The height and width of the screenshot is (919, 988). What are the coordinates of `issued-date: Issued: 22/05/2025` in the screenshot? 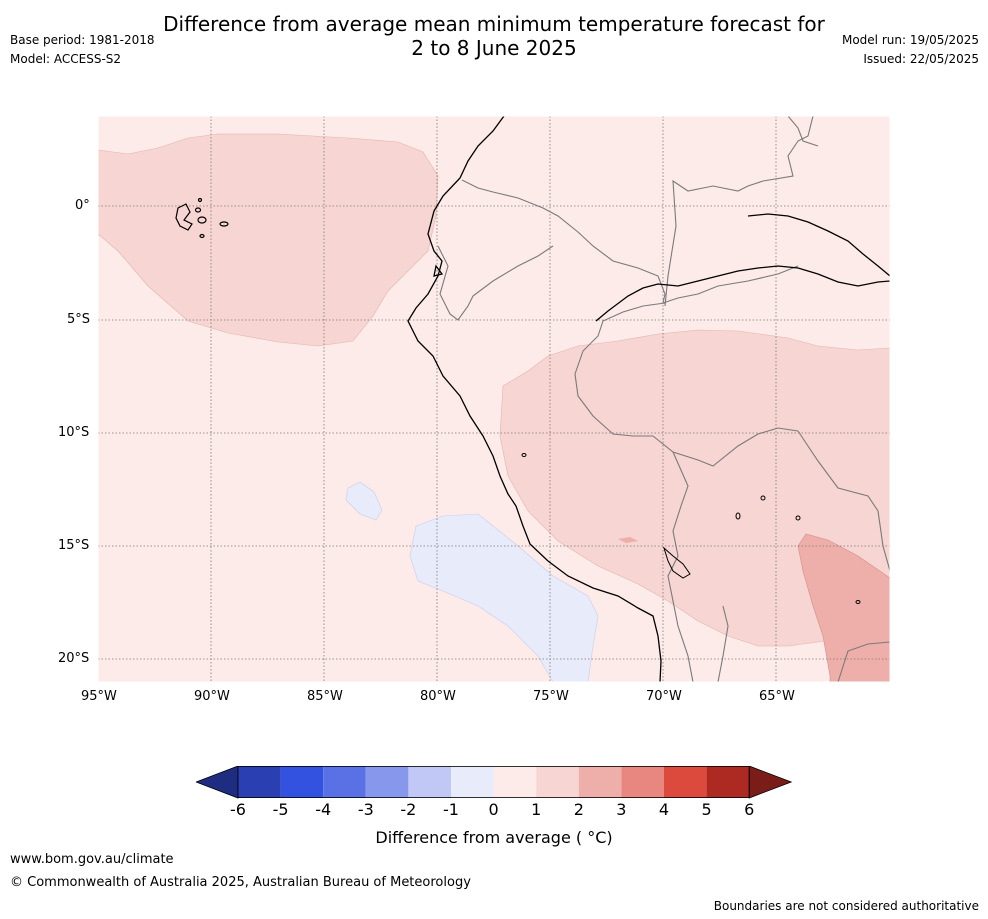 It's located at (921, 59).